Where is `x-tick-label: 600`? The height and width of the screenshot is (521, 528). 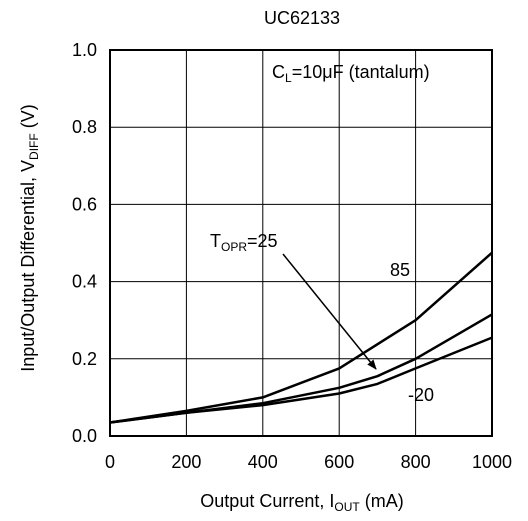
x-tick-label: 600 is located at coordinates (339, 462).